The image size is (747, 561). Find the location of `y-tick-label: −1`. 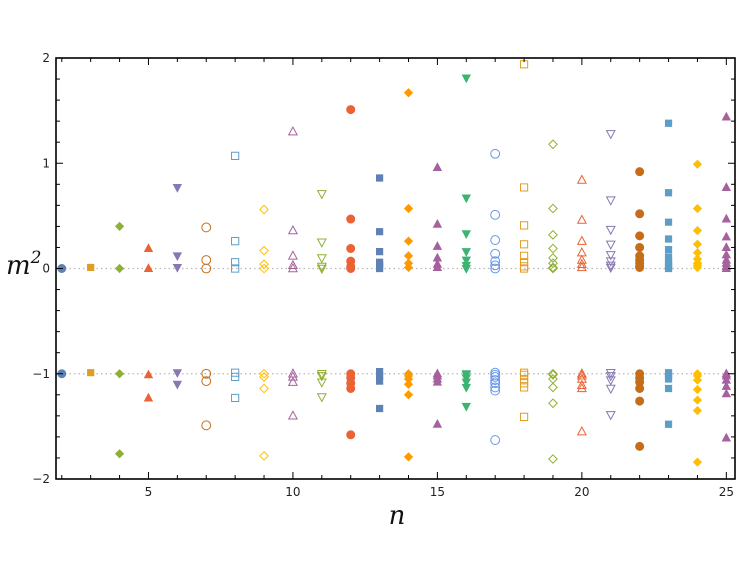

y-tick-label: −1 is located at coordinates (41, 374).